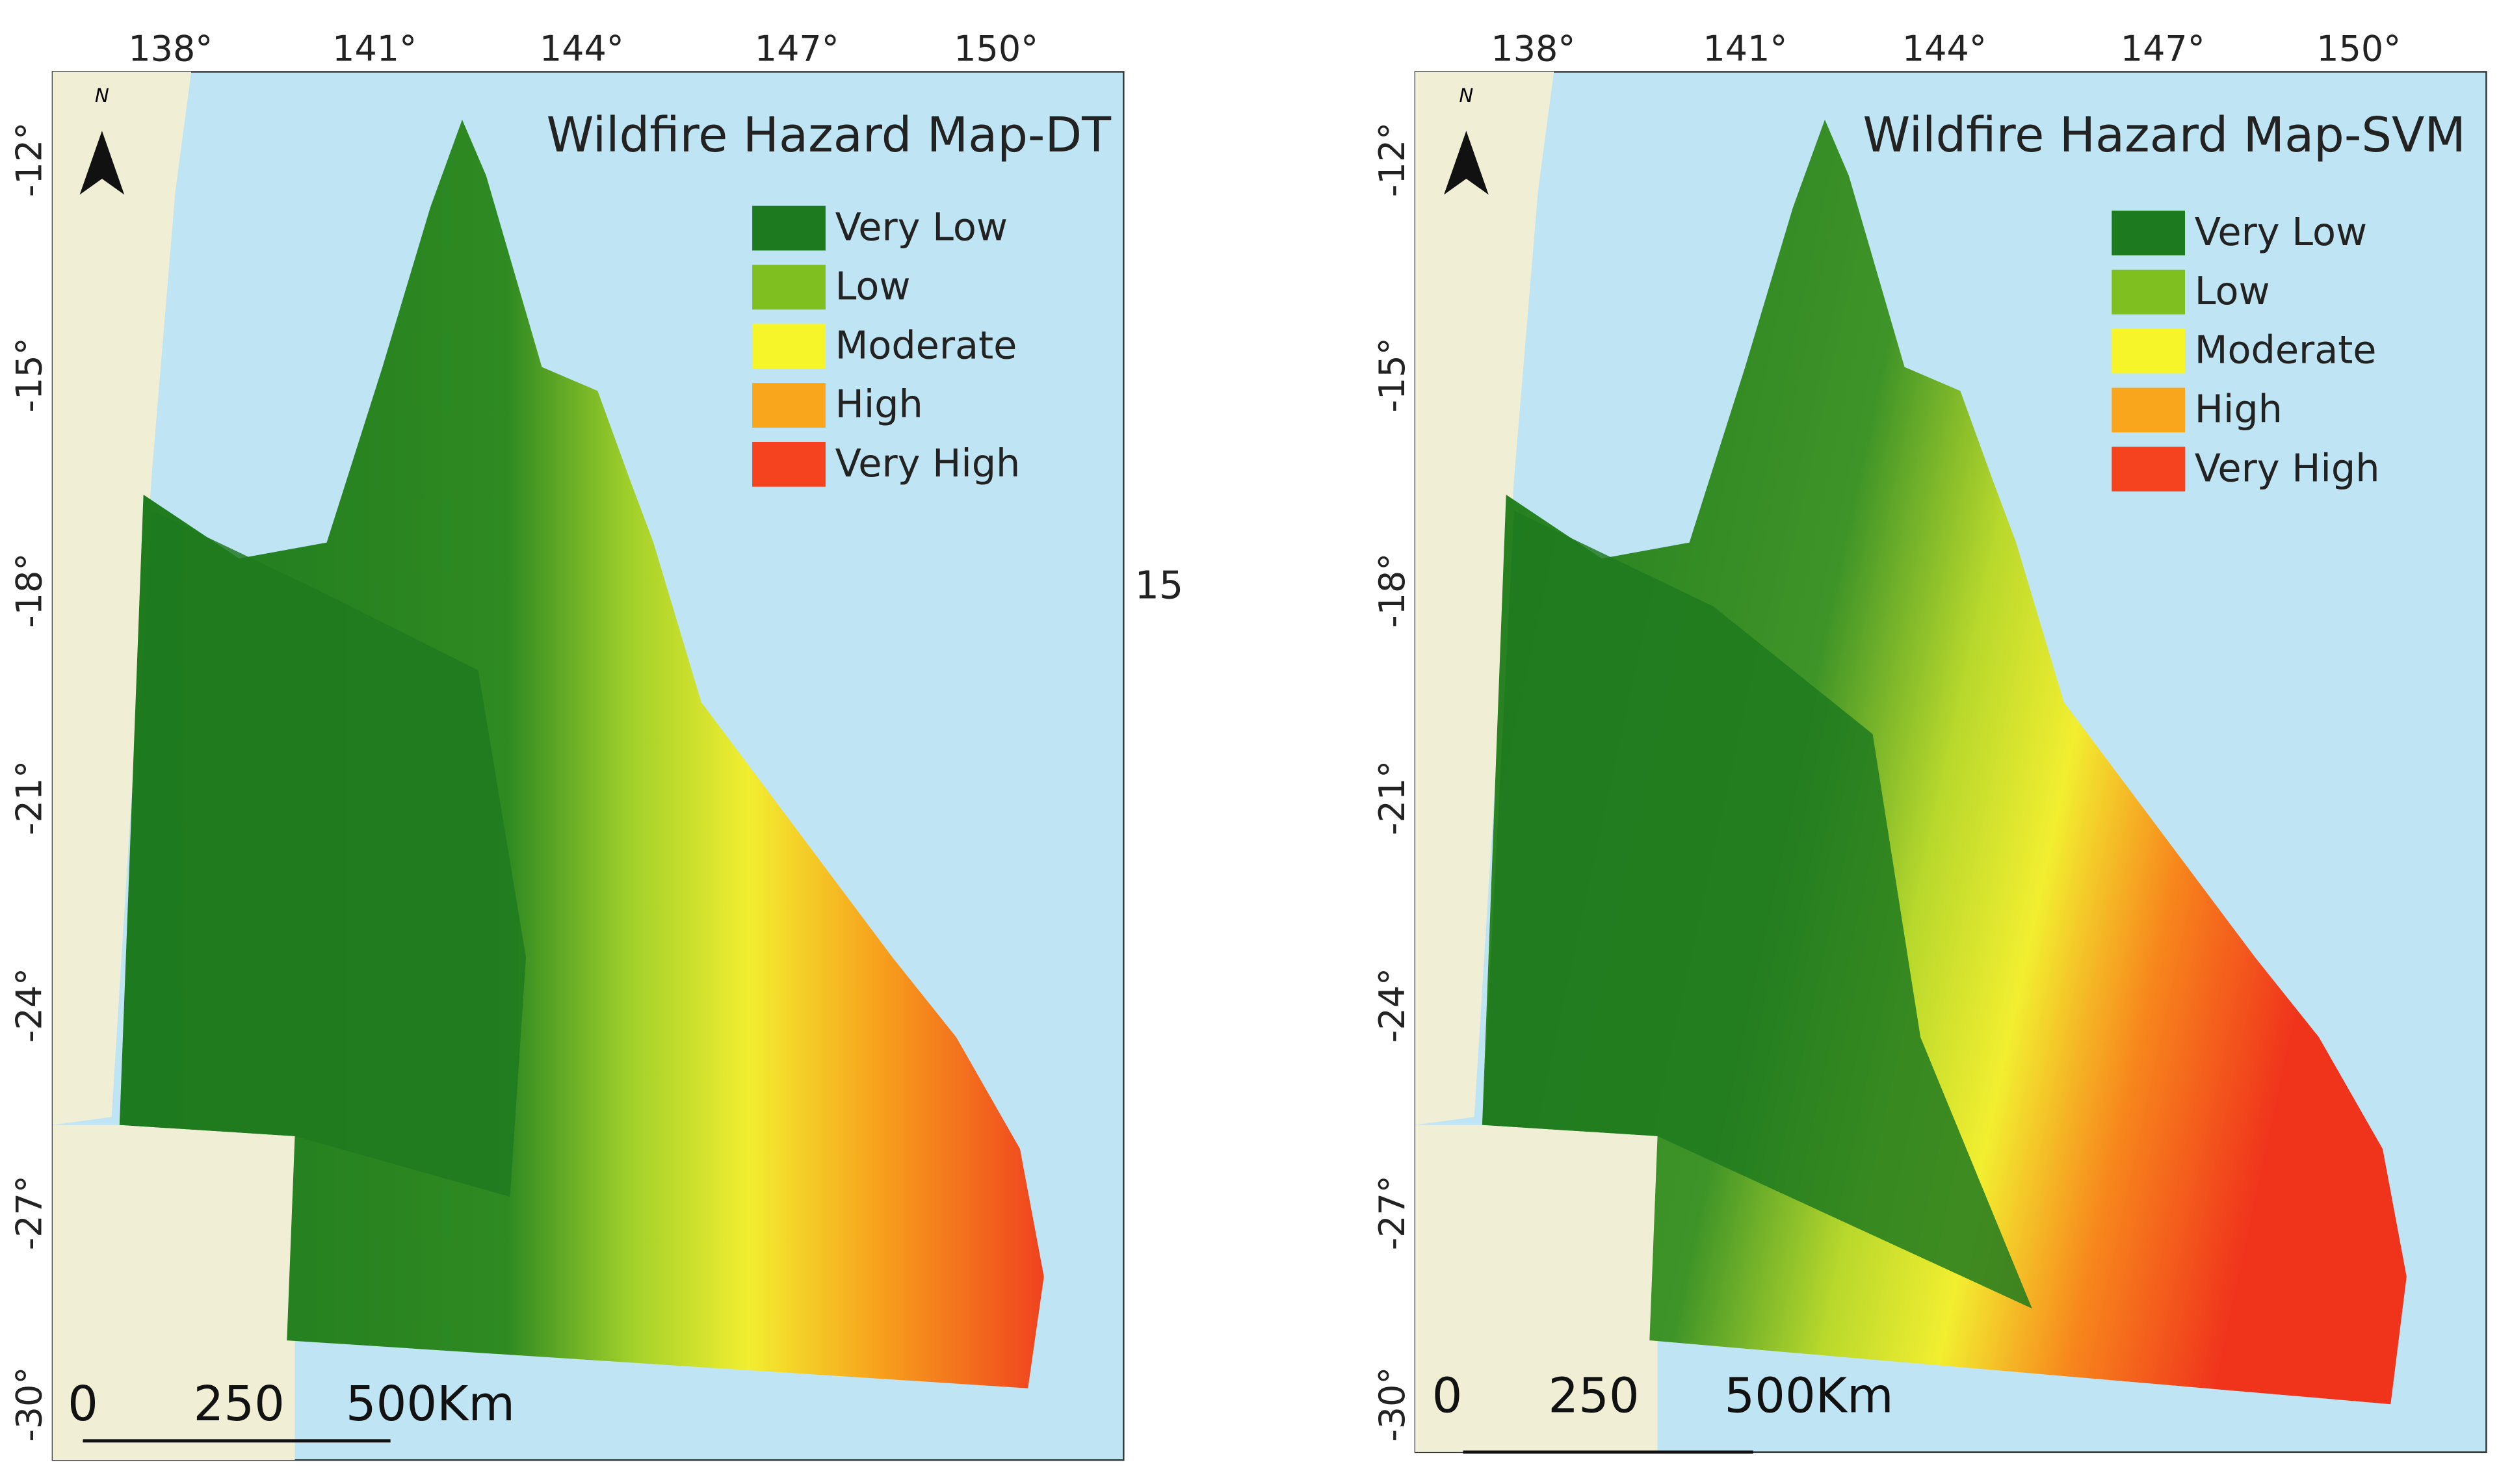 Image resolution: width=2499 pixels, height=1484 pixels. Describe the element at coordinates (1158, 586) in the screenshot. I see `edge-label: 15` at that location.